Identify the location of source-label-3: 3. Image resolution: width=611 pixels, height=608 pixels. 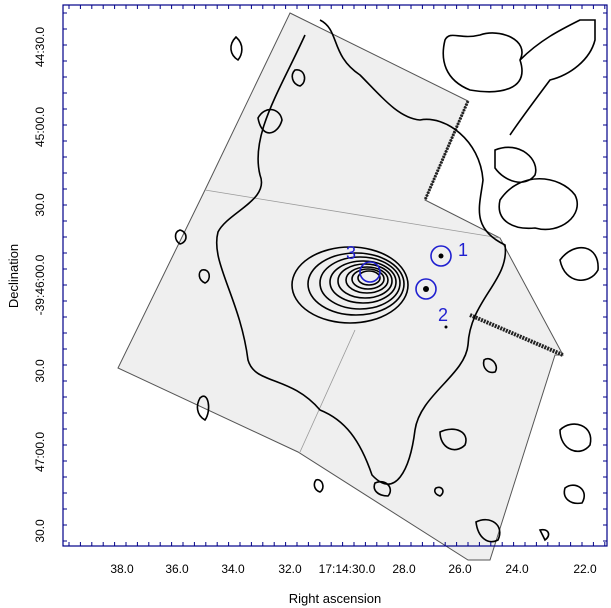
(351, 253).